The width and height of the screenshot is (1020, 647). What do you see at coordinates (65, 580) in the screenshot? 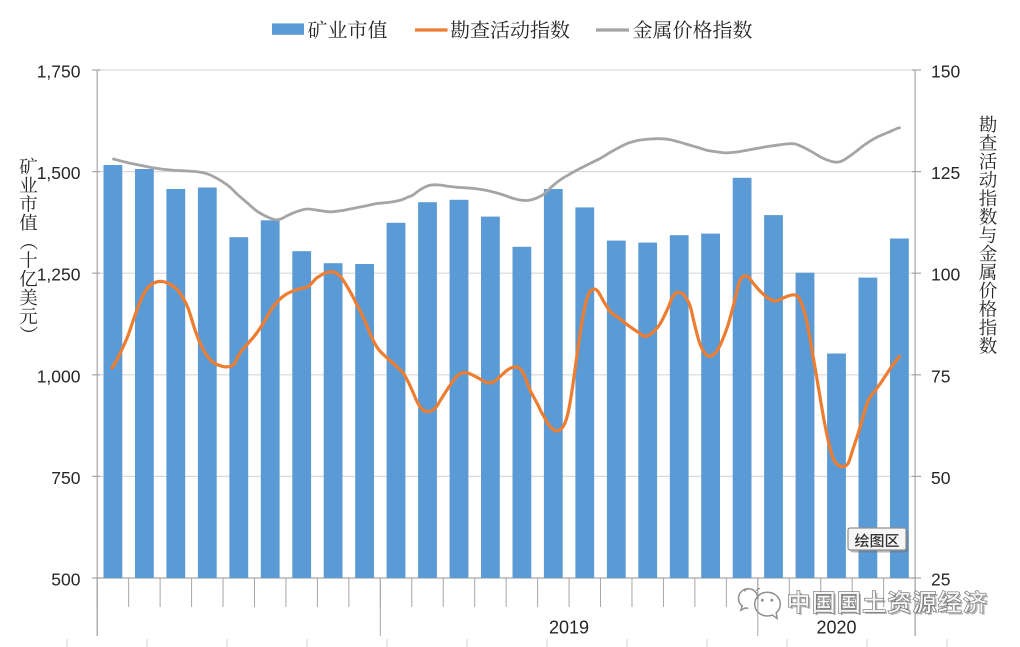
I see `svg-text: 500` at bounding box center [65, 580].